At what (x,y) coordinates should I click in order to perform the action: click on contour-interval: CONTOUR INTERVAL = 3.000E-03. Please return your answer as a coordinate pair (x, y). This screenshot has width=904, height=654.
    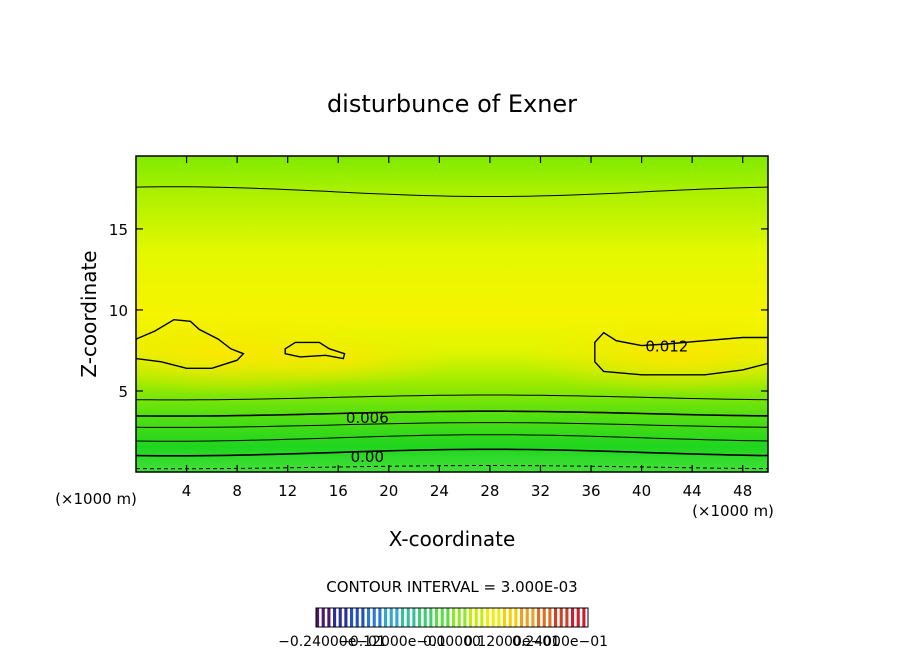
    Looking at the image, I should click on (451, 587).